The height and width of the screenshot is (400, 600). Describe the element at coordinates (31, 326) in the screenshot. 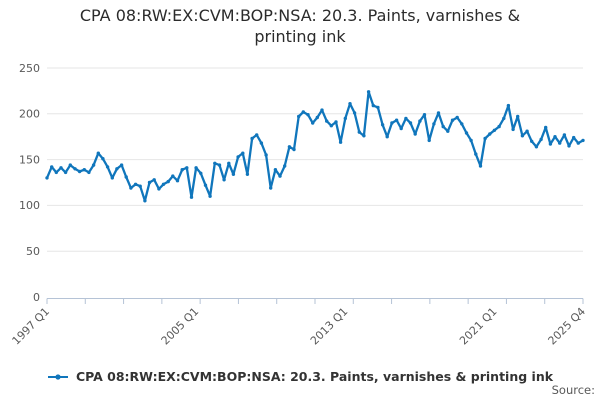

I see `x-tick-label: 1997 Q1` at that location.